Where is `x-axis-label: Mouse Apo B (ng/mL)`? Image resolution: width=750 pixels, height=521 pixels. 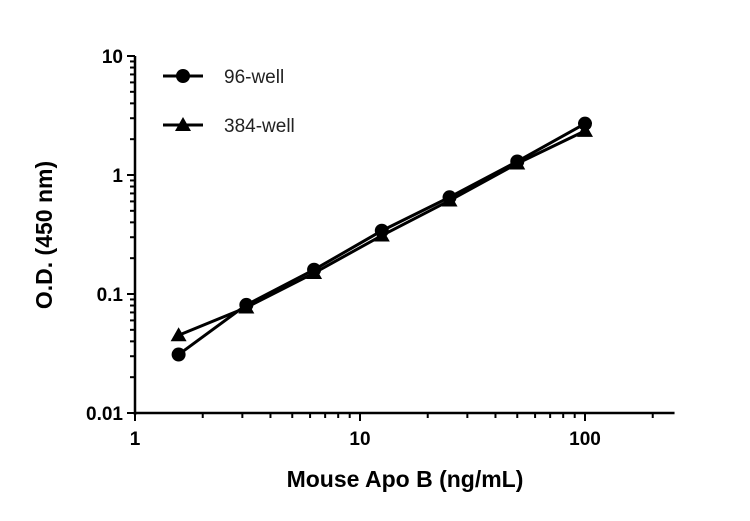 x-axis-label: Mouse Apo B (ng/mL) is located at coordinates (405, 479).